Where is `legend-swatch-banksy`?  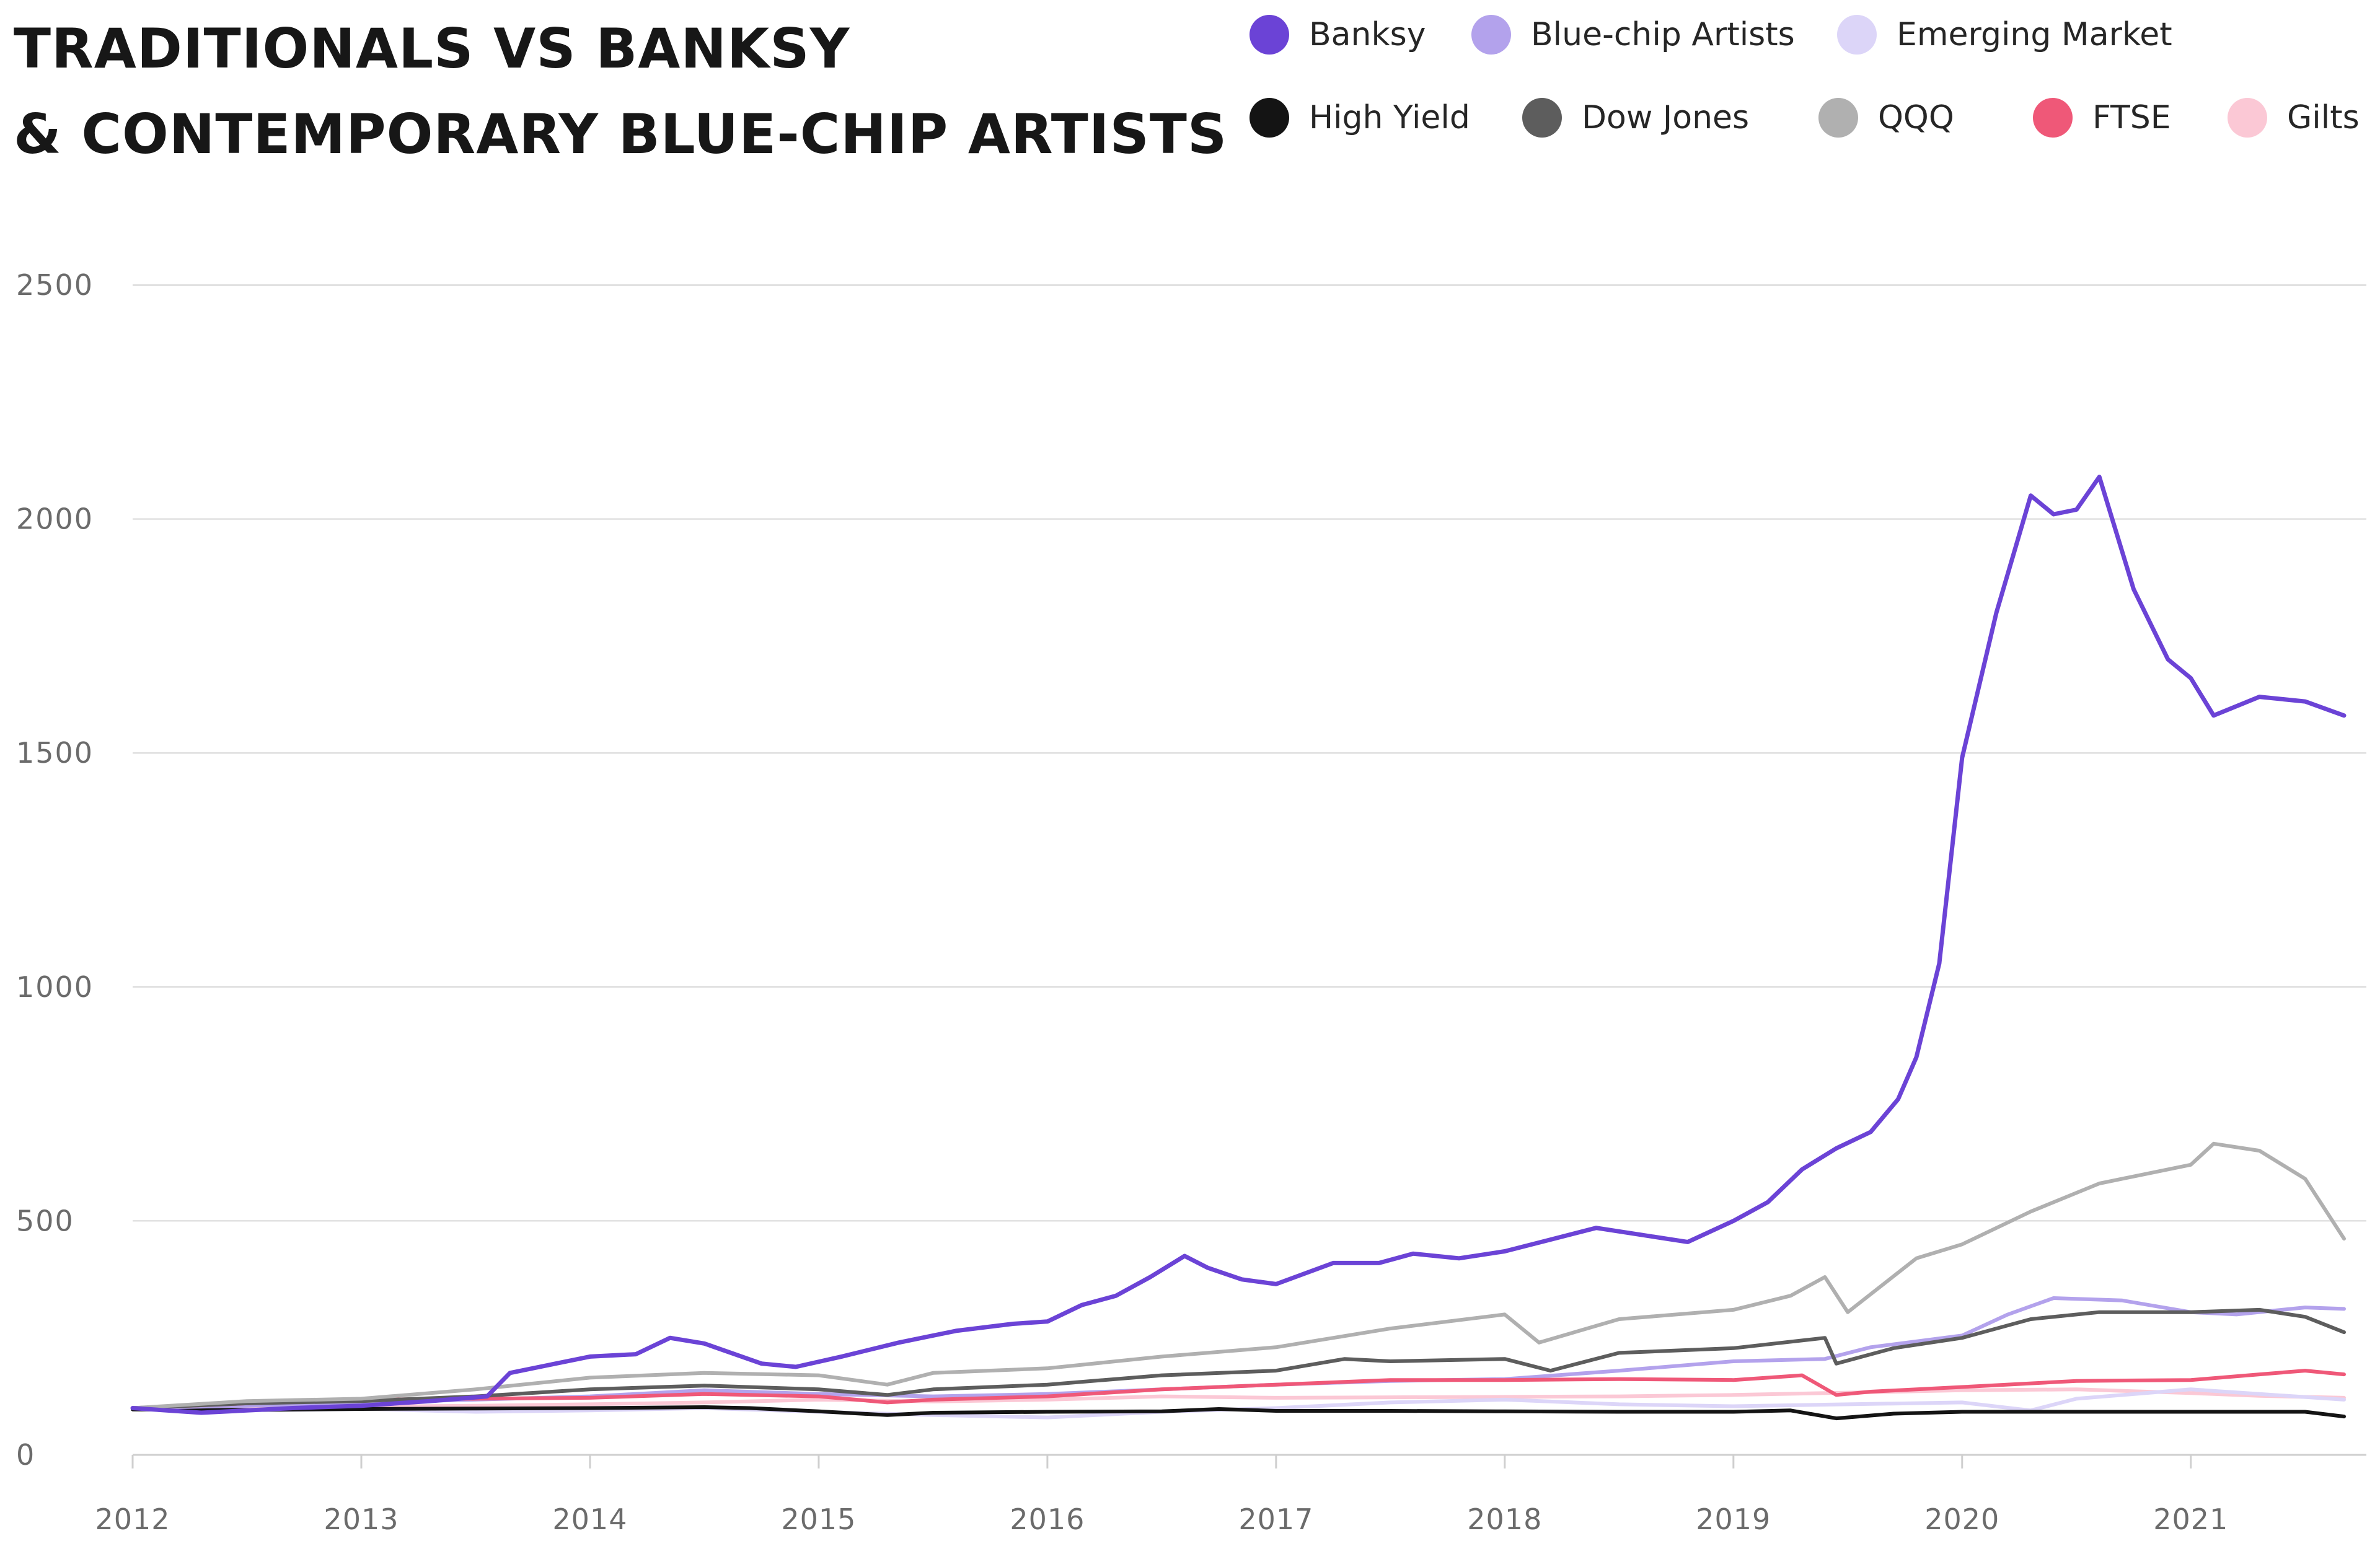
legend-swatch-banksy is located at coordinates (1269, 35).